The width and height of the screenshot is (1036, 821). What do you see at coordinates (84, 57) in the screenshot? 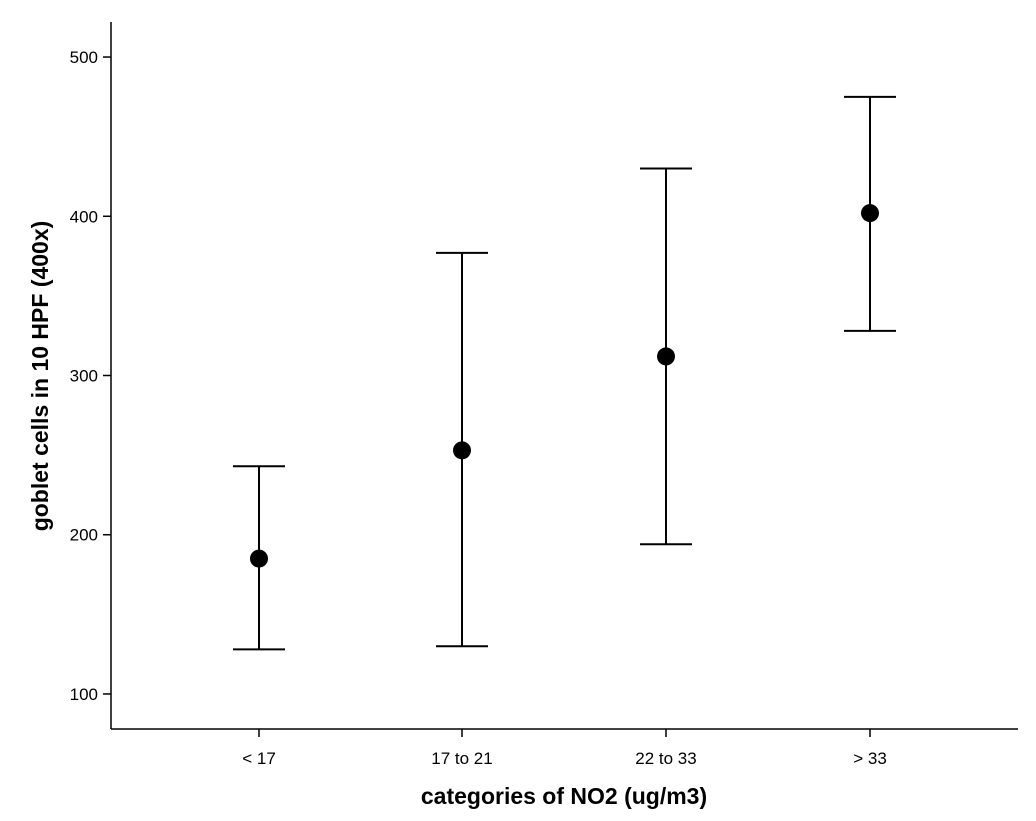
I see `y-tick-label-500: 500` at bounding box center [84, 57].